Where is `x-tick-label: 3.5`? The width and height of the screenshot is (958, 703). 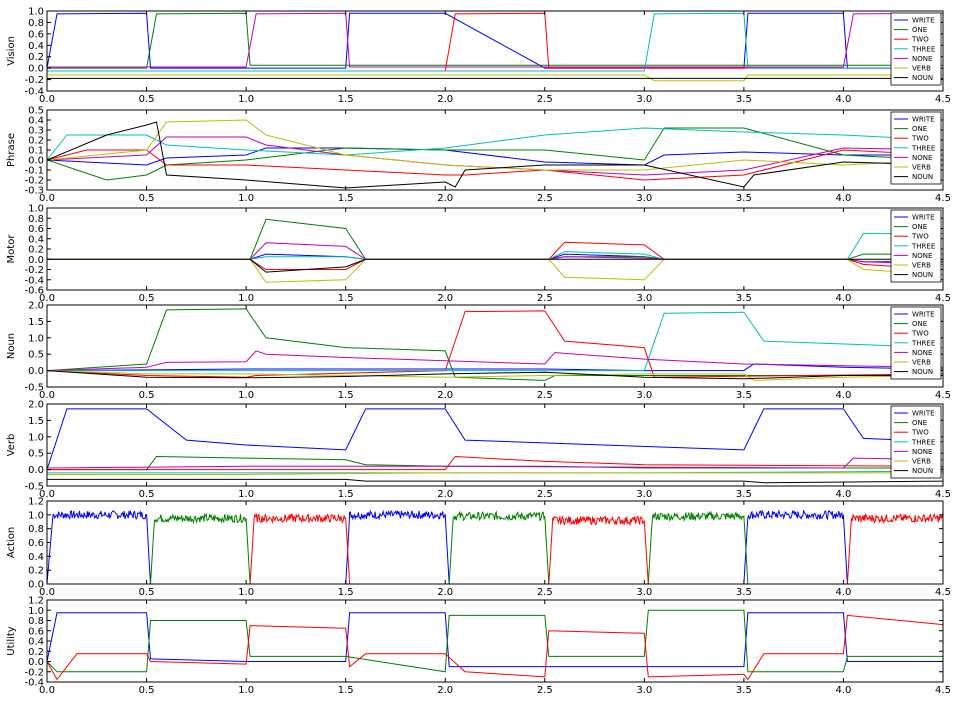 x-tick-label: 3.5 is located at coordinates (744, 690).